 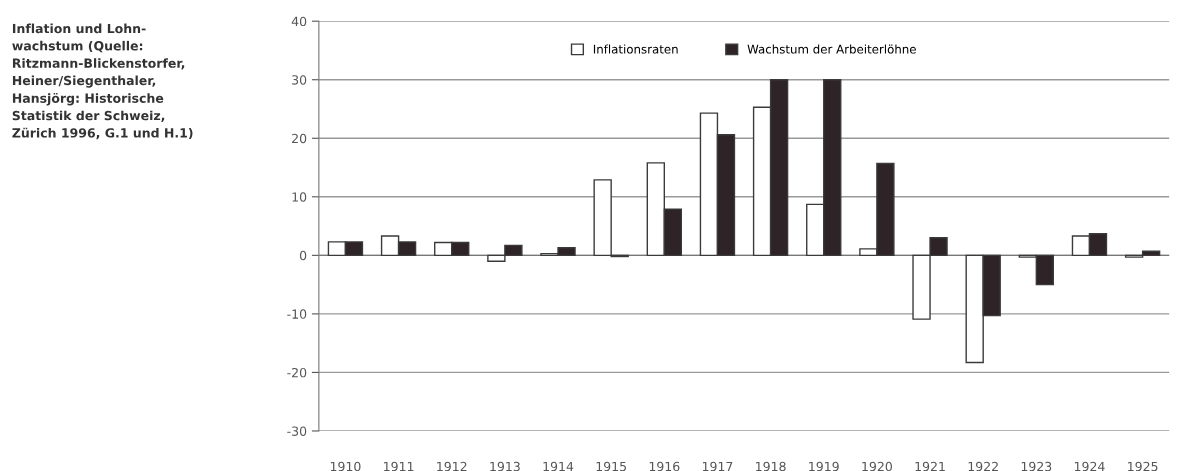 What do you see at coordinates (452, 466) in the screenshot?
I see `x-tick-label: 1912` at bounding box center [452, 466].